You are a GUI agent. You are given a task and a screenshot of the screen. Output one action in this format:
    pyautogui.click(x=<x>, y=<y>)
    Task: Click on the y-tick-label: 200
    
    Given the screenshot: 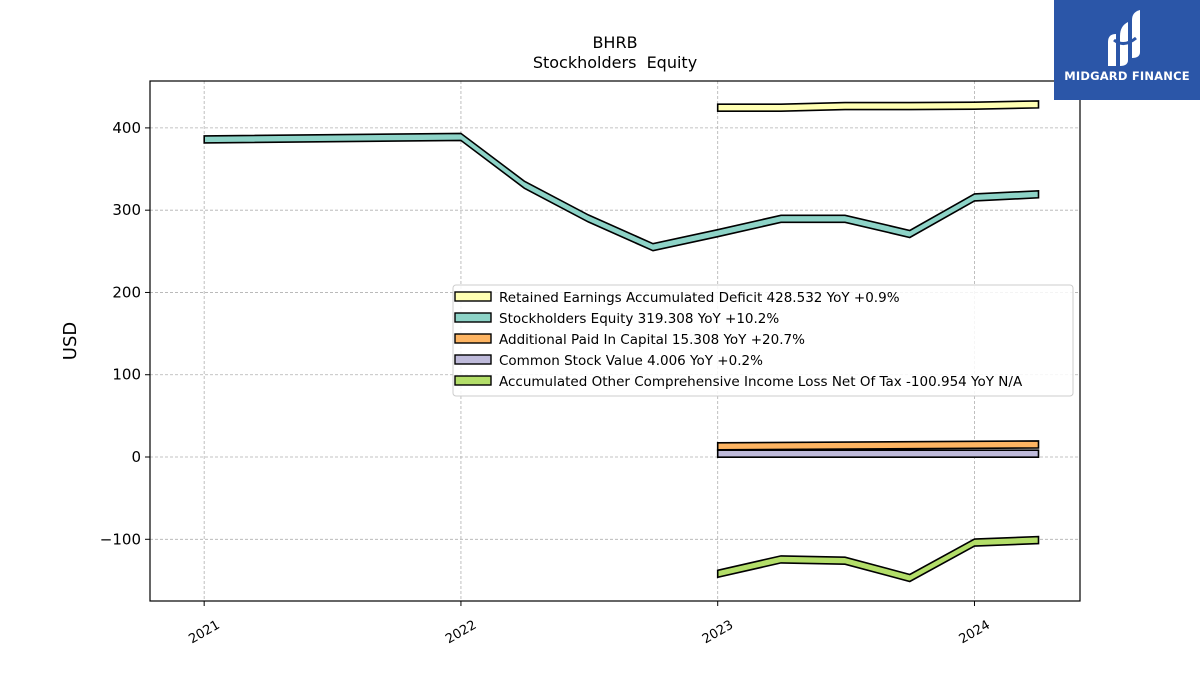 What is the action you would take?
    pyautogui.click(x=126, y=292)
    